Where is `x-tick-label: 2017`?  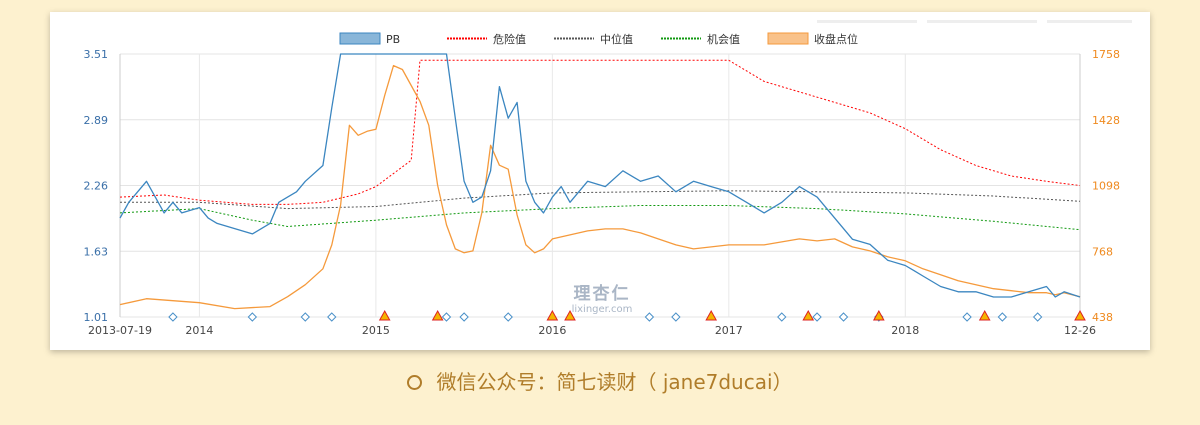 x-tick-label: 2017 is located at coordinates (729, 330).